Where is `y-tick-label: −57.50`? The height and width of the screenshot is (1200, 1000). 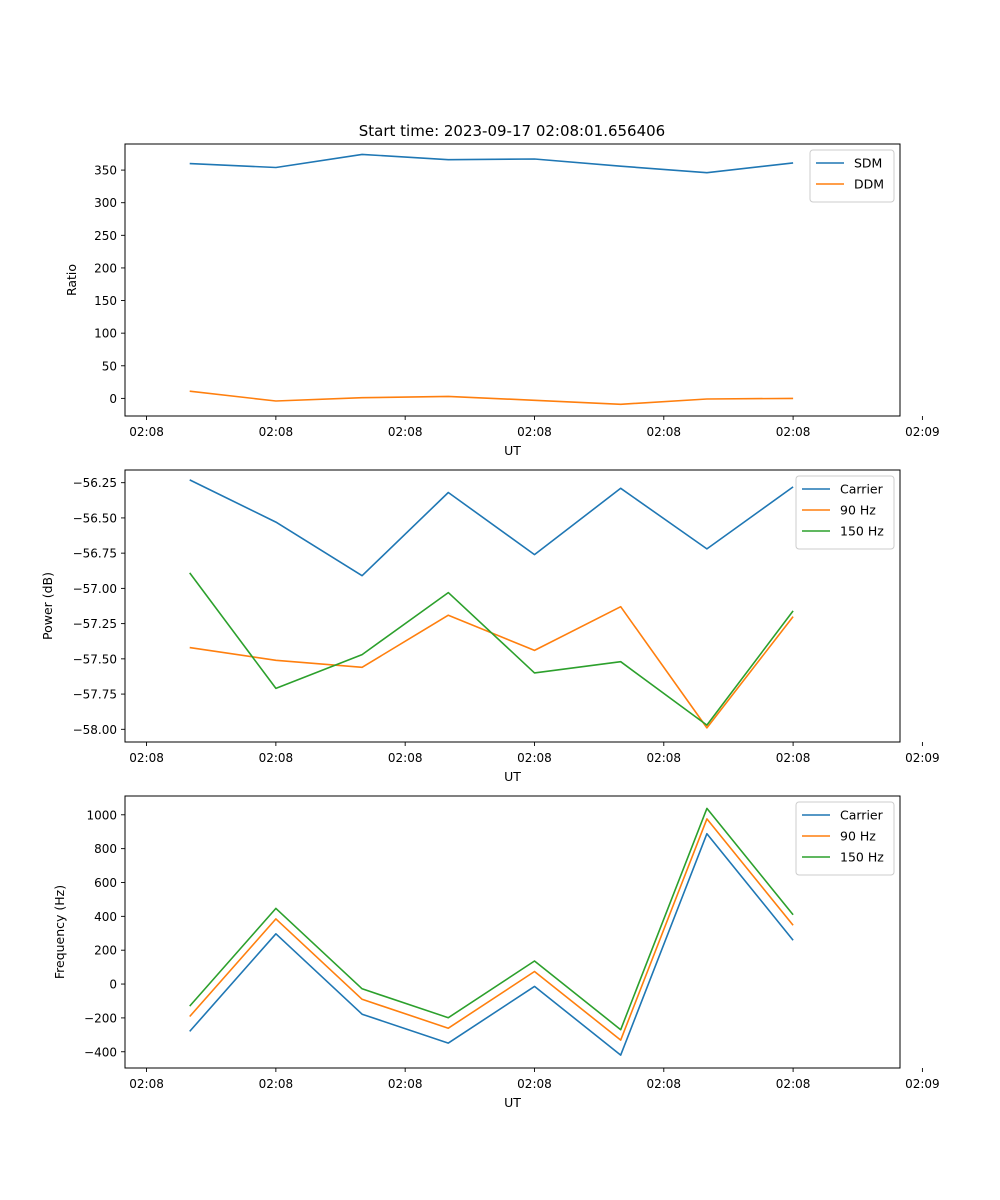
y-tick-label: −57.50 is located at coordinates (95, 659).